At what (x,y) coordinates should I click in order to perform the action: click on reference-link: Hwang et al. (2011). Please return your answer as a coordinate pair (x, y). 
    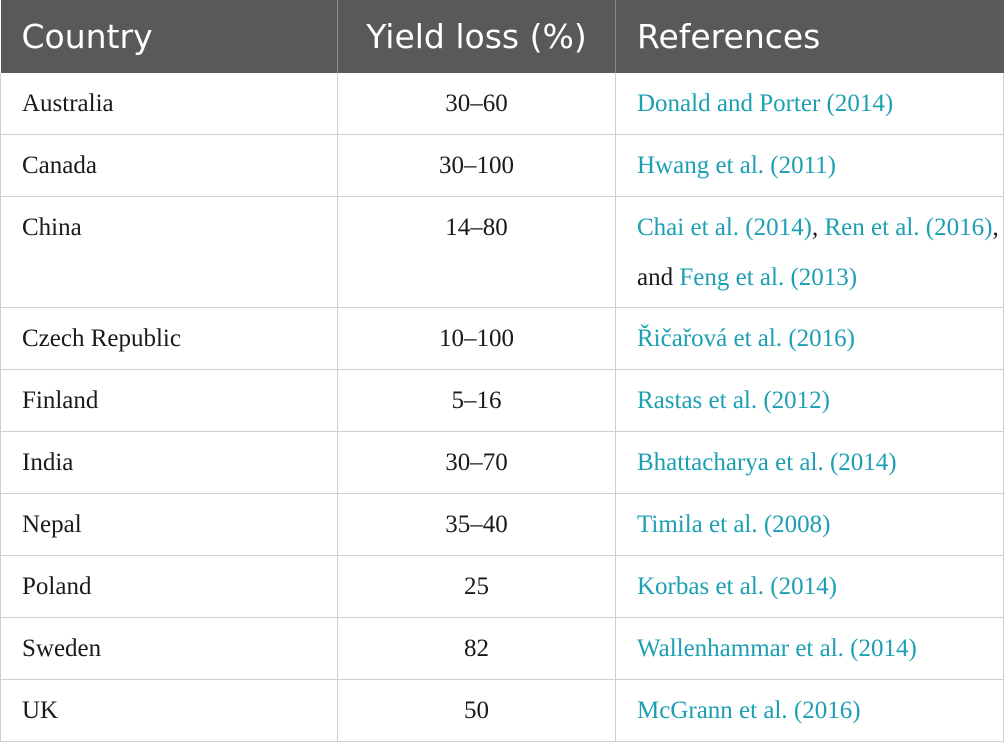
    Looking at the image, I should click on (737, 165).